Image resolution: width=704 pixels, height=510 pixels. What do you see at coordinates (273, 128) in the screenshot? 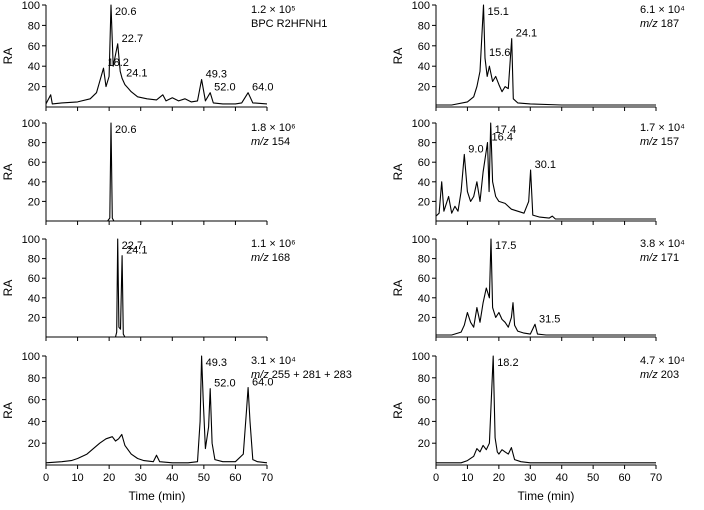
I see `panel-info-line: 1.8 × 10⁶` at bounding box center [273, 128].